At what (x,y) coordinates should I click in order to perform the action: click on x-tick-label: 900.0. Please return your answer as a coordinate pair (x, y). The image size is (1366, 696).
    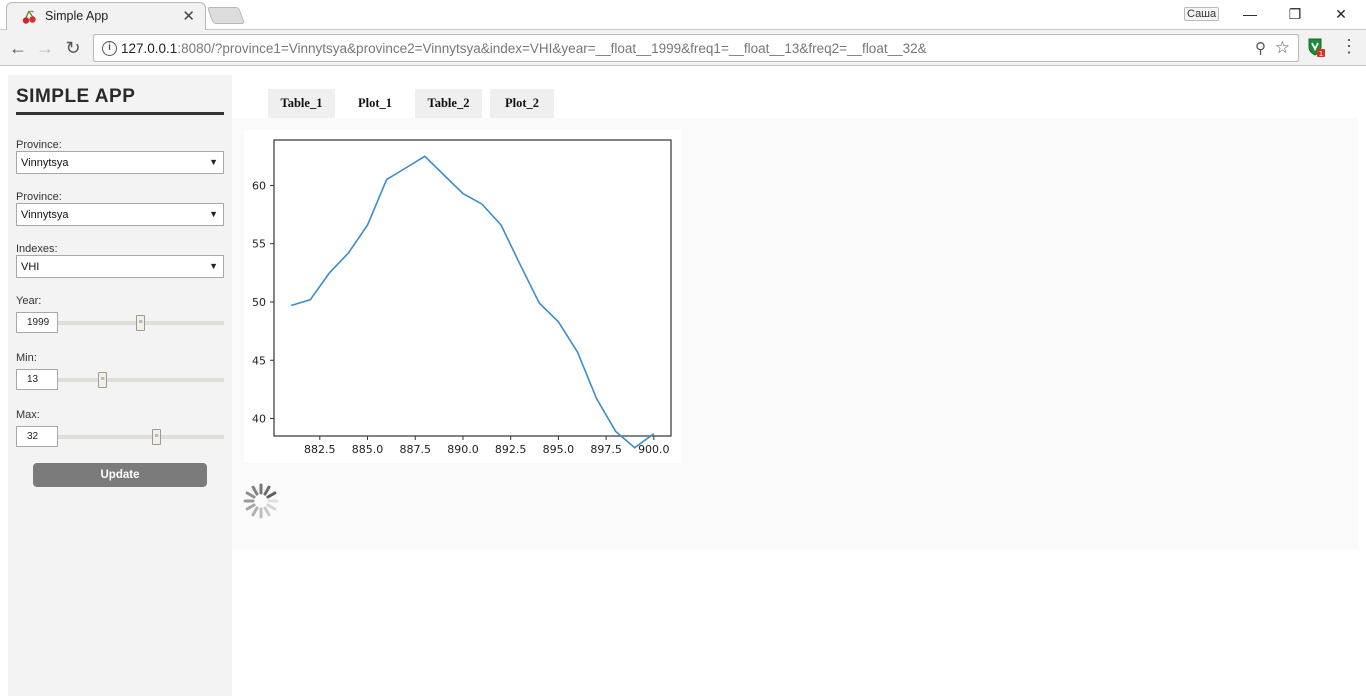
    Looking at the image, I should click on (654, 449).